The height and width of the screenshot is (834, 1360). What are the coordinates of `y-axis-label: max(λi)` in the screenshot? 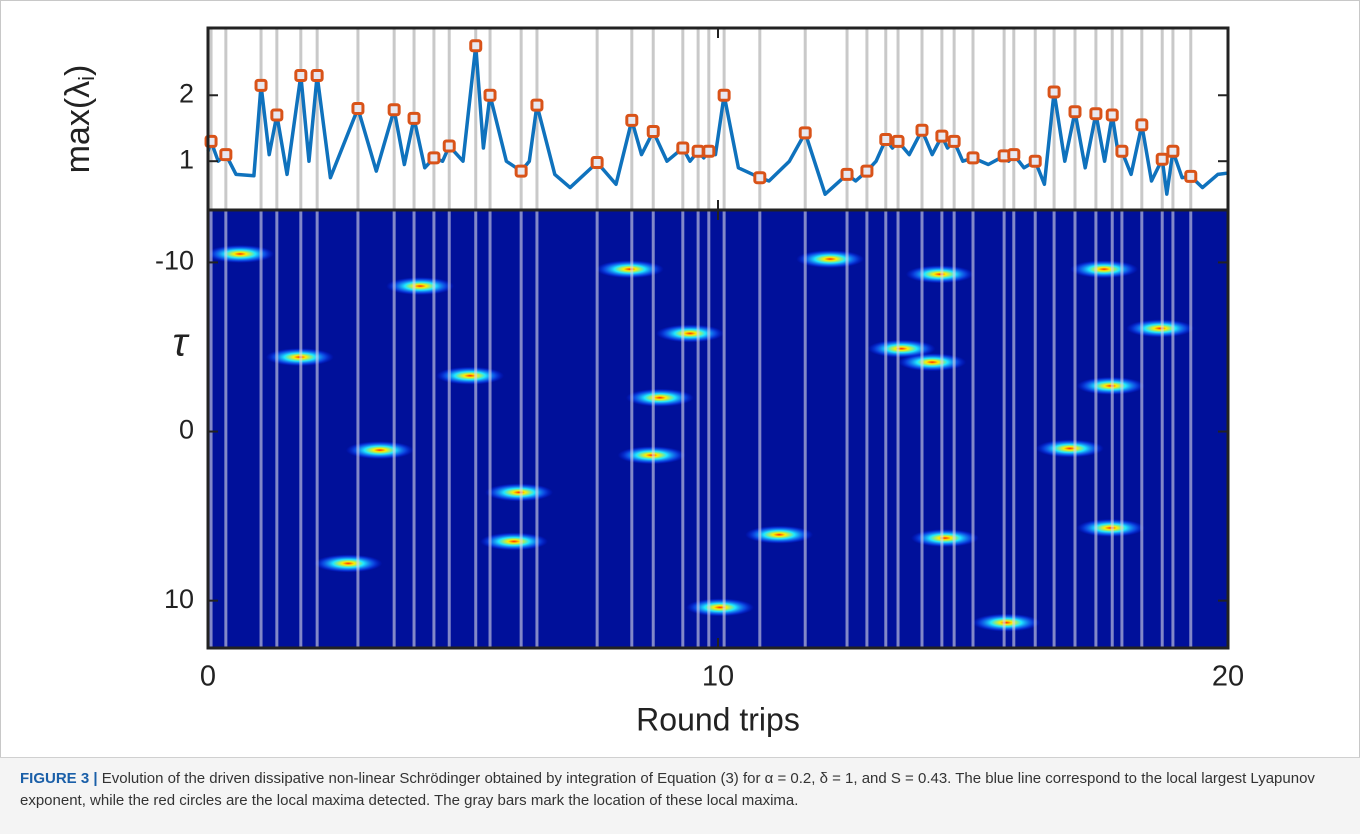 It's located at (79, 119).